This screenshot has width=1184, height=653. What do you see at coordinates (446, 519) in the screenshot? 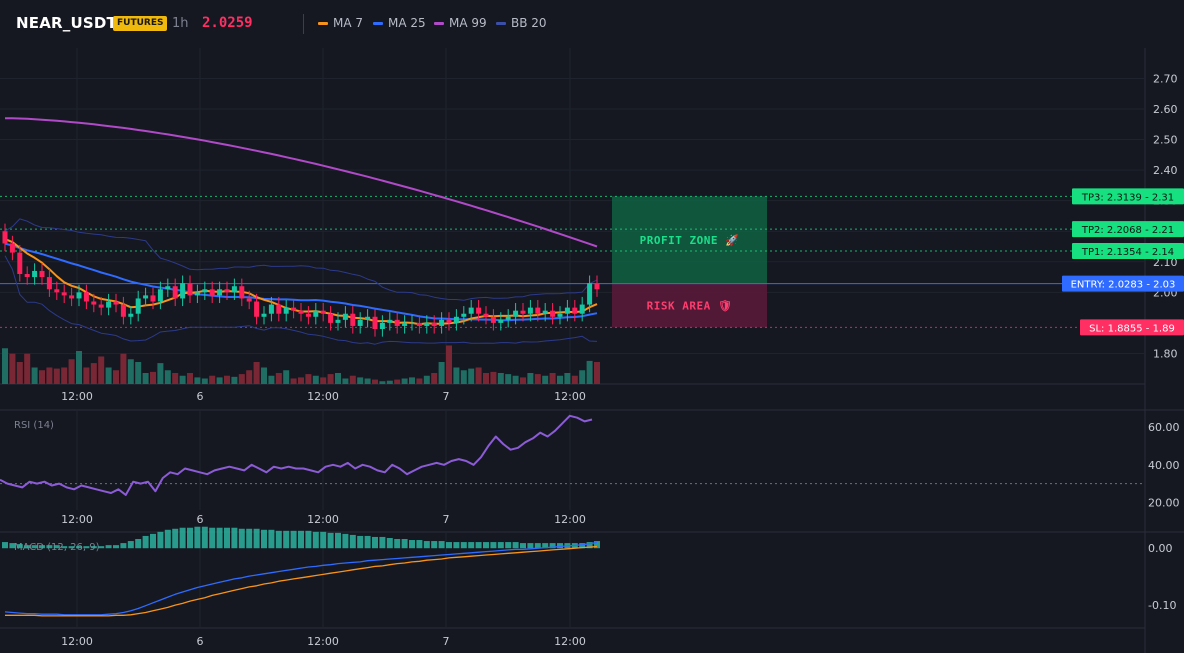
I see `rsi-time-tick: 7` at bounding box center [446, 519].